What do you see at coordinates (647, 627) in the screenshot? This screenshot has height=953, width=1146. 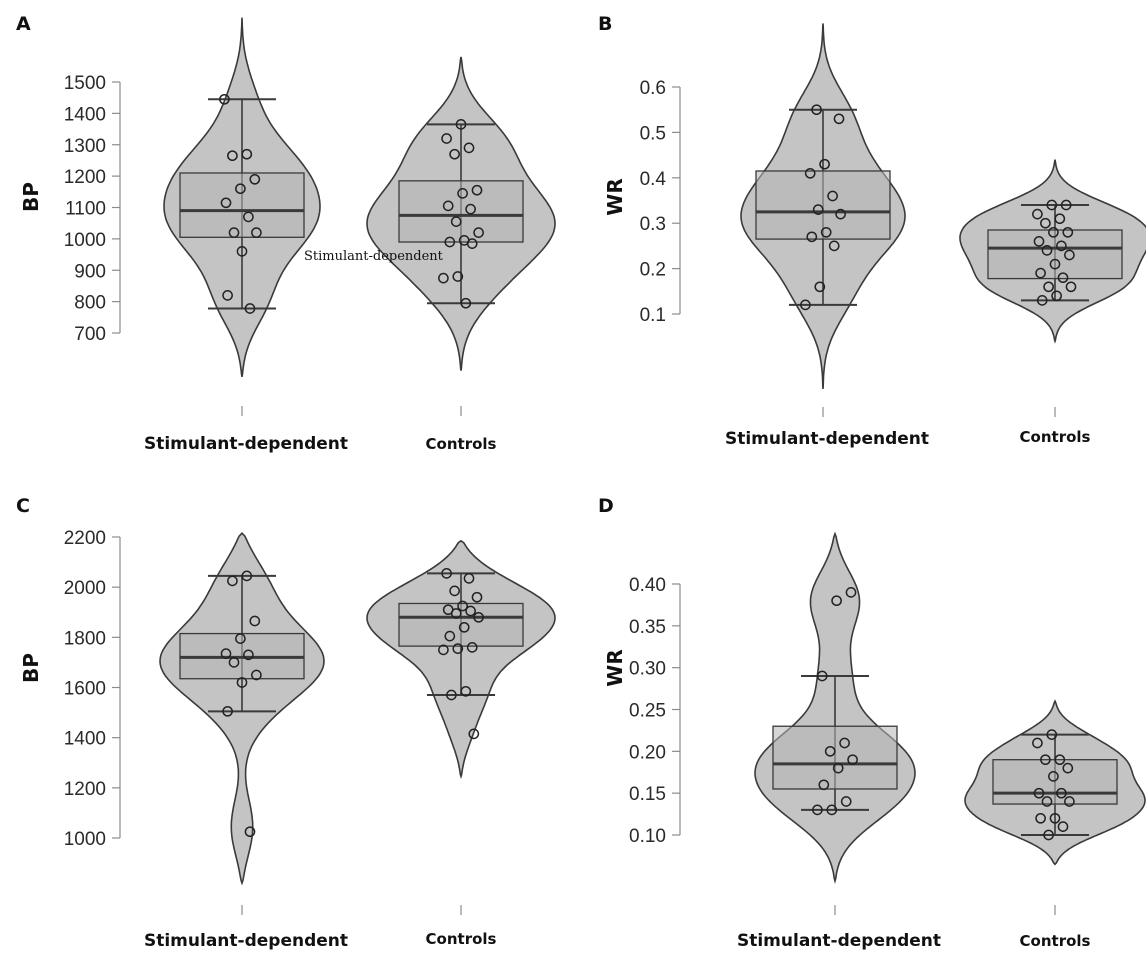 I see `y-tick-label: 0.35` at bounding box center [647, 627].